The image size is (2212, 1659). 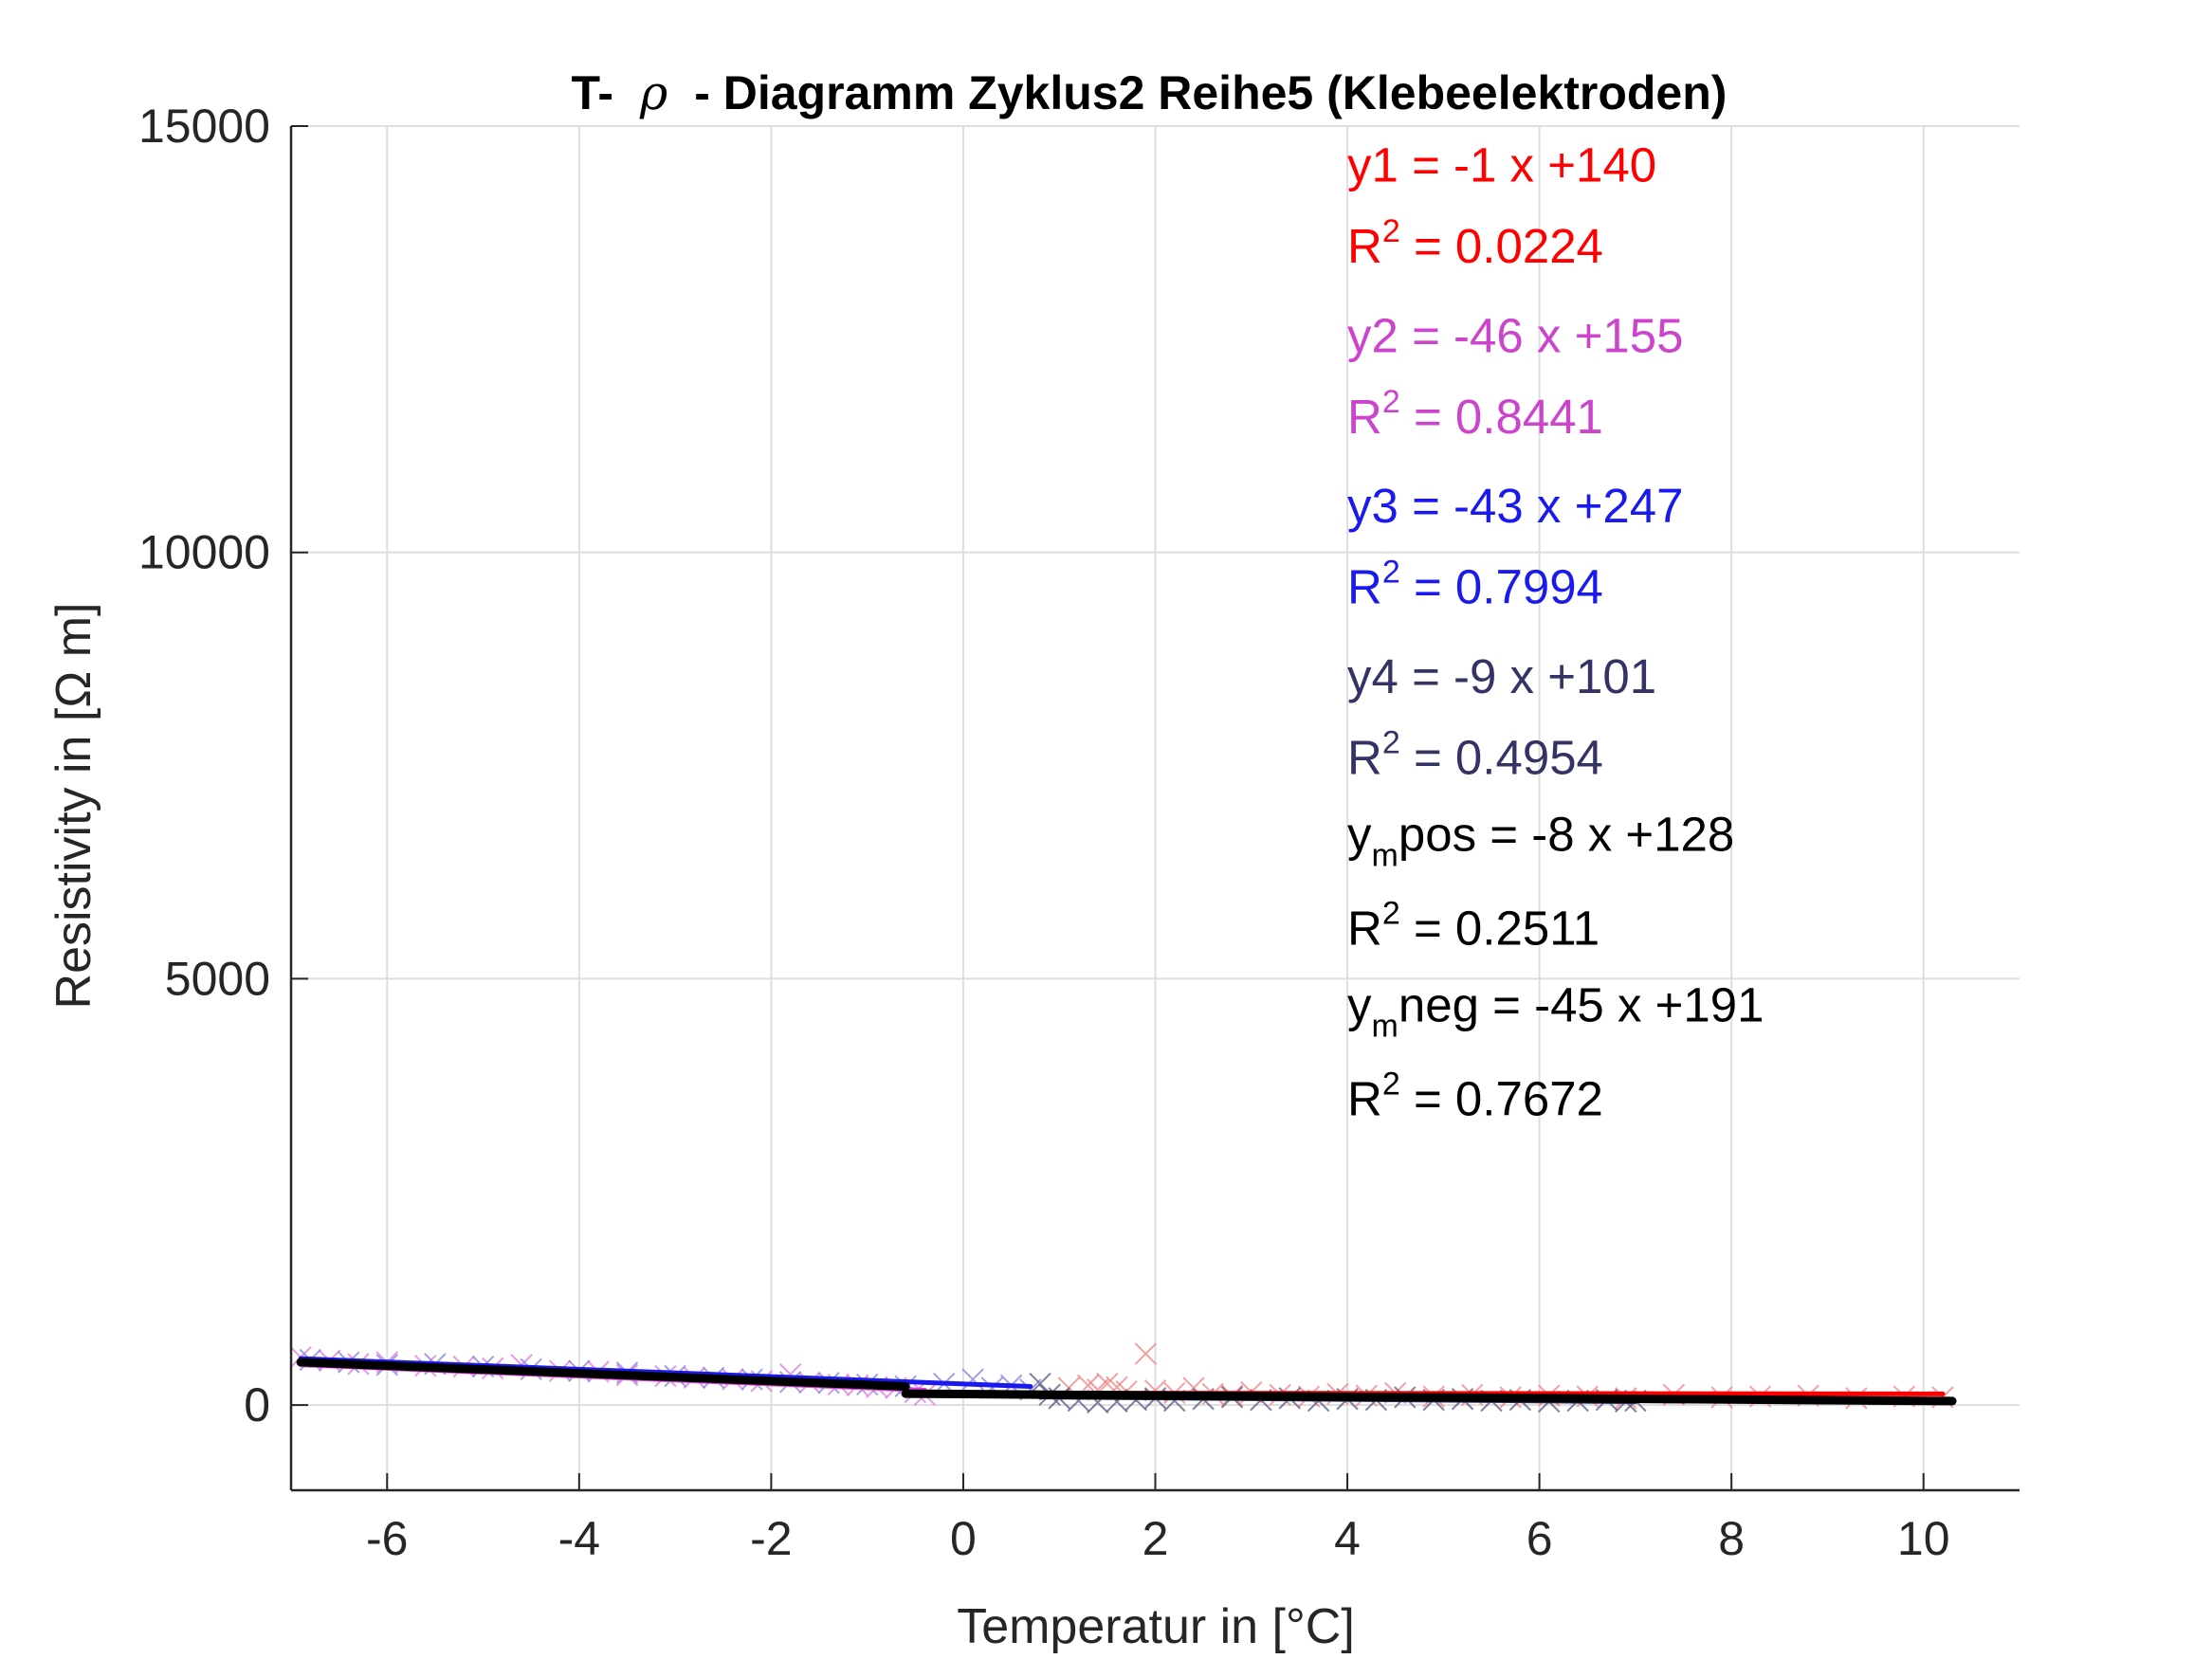 What do you see at coordinates (1126, 1381) in the screenshot?
I see `fit-lines` at bounding box center [1126, 1381].